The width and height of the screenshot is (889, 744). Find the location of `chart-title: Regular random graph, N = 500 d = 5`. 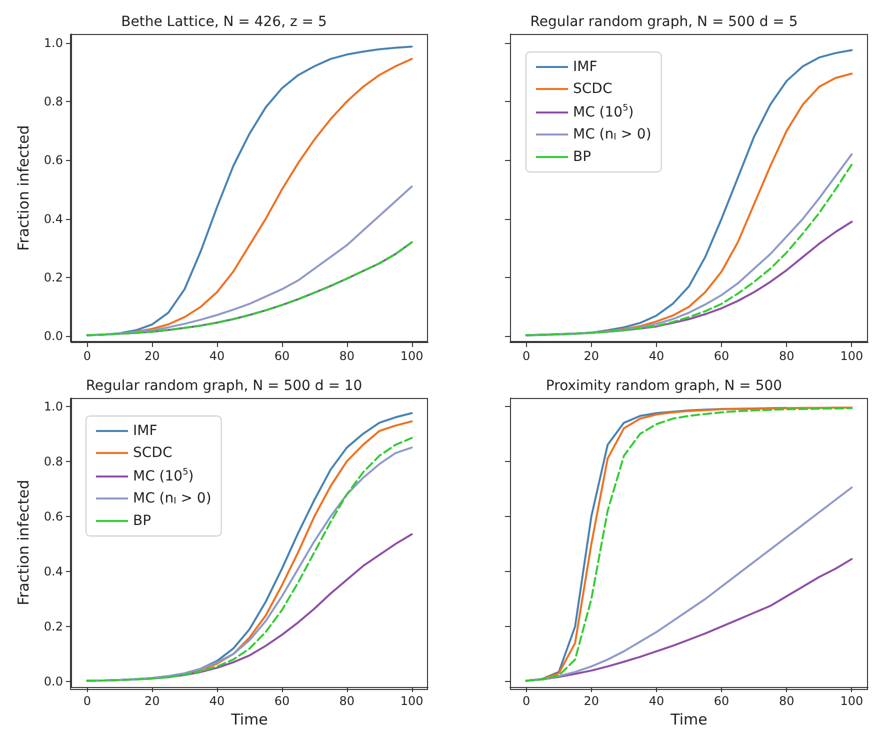

chart-title: Regular random graph, N = 500 d = 5 is located at coordinates (664, 22).